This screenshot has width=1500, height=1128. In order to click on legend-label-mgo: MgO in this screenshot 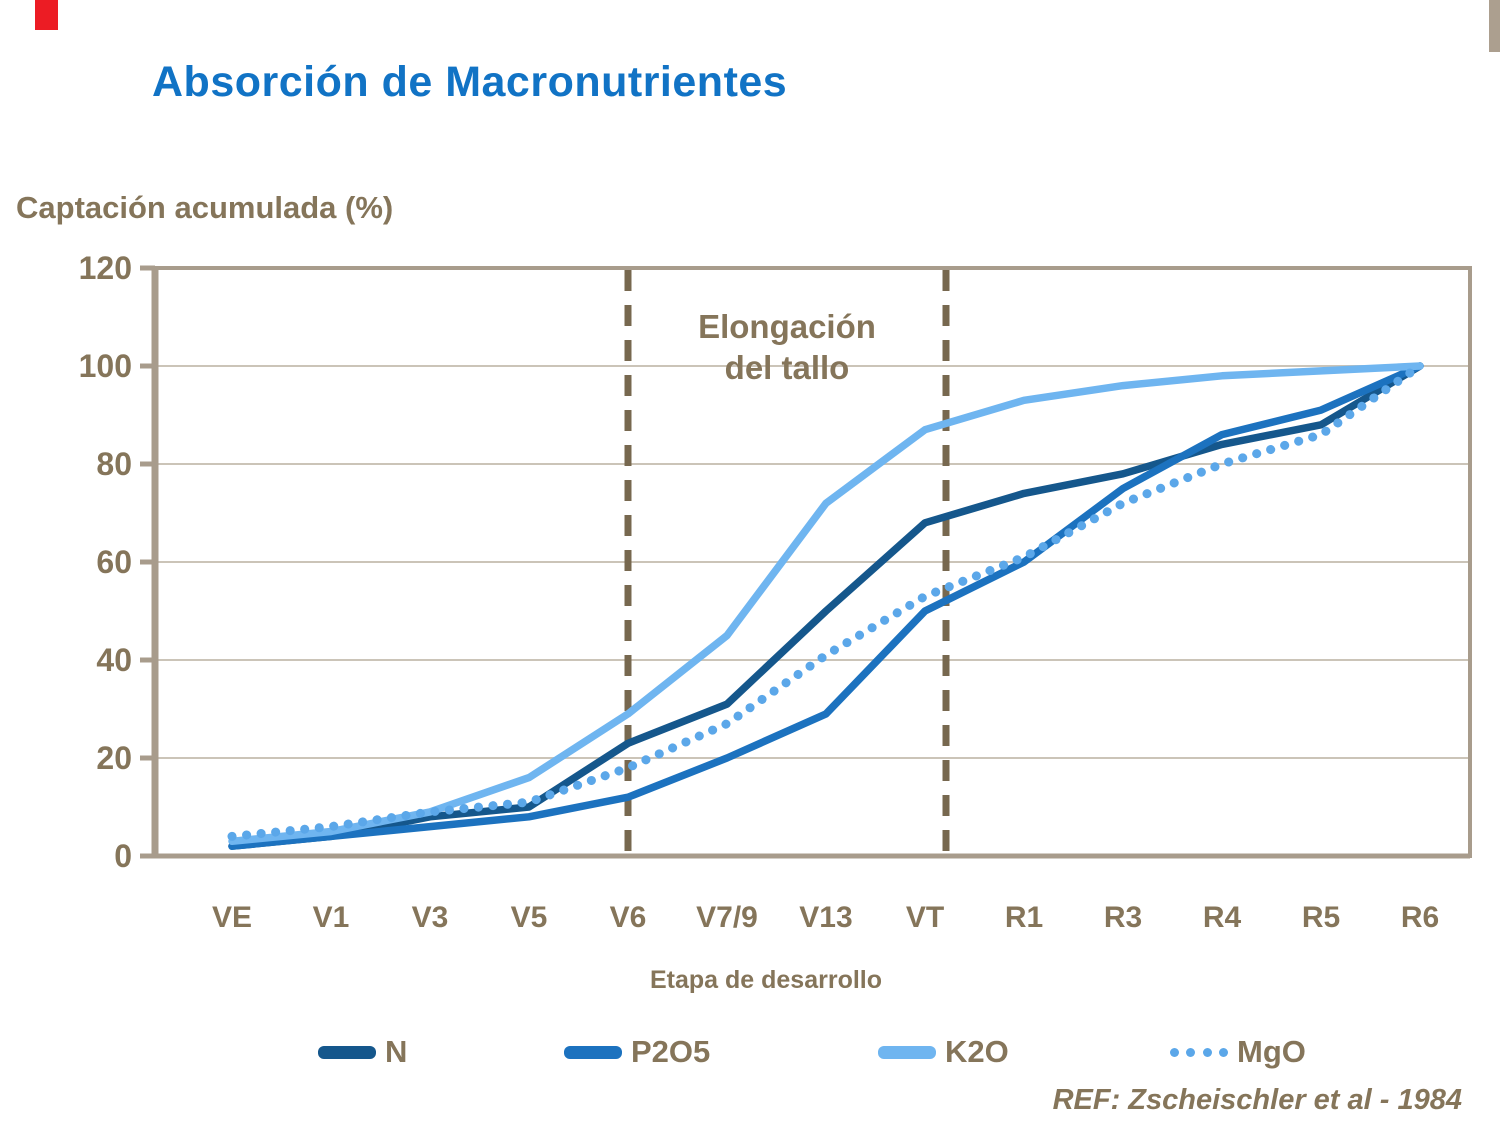, I will do `click(1271, 1051)`.